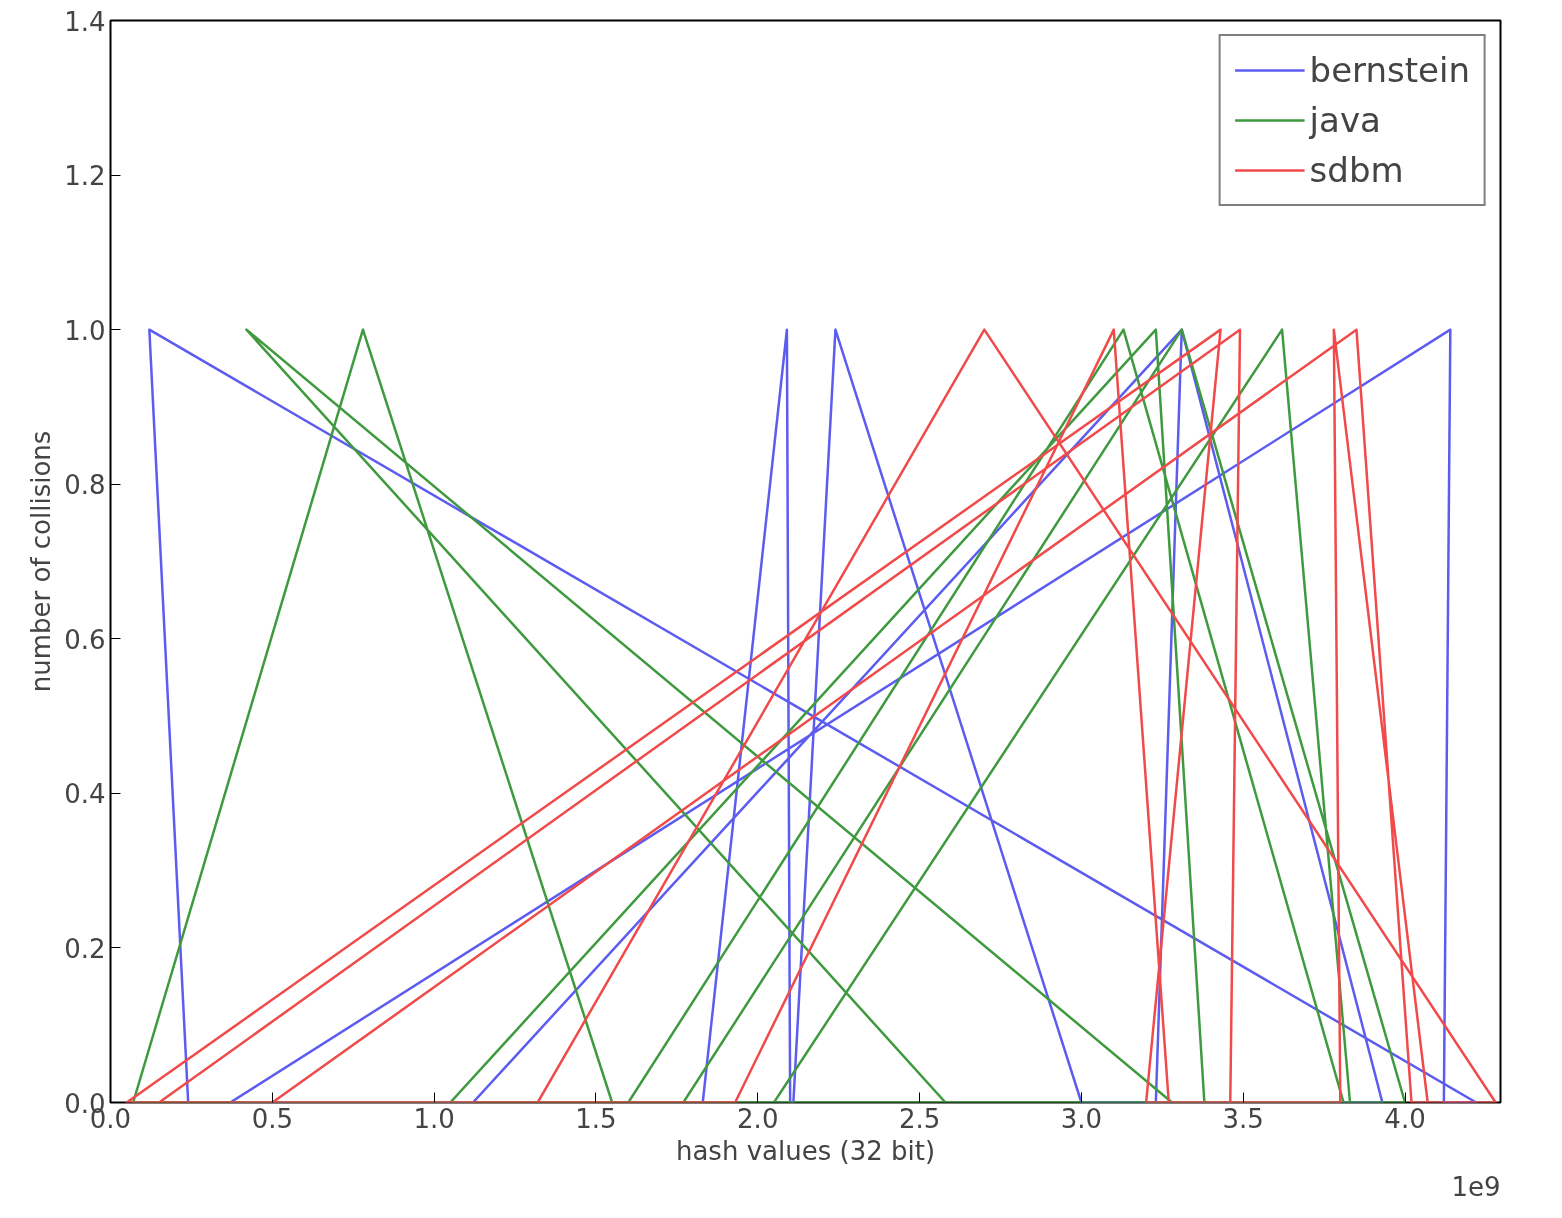 Image resolution: width=1562 pixels, height=1218 pixels. Describe the element at coordinates (805, 1150) in the screenshot. I see `x-axis-title: hash values (32 bit)` at that location.